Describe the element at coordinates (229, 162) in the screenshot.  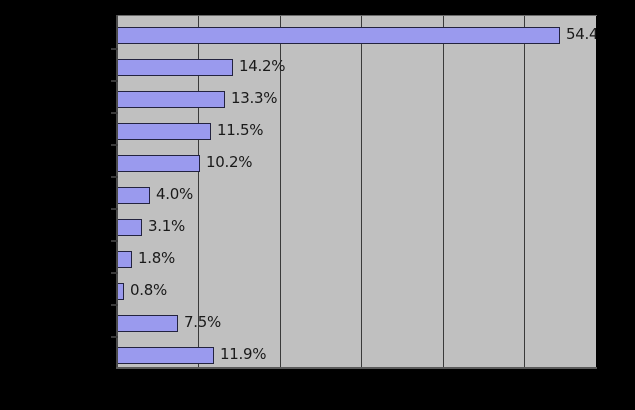
I see `bar-data-label: 10.2%` at that location.